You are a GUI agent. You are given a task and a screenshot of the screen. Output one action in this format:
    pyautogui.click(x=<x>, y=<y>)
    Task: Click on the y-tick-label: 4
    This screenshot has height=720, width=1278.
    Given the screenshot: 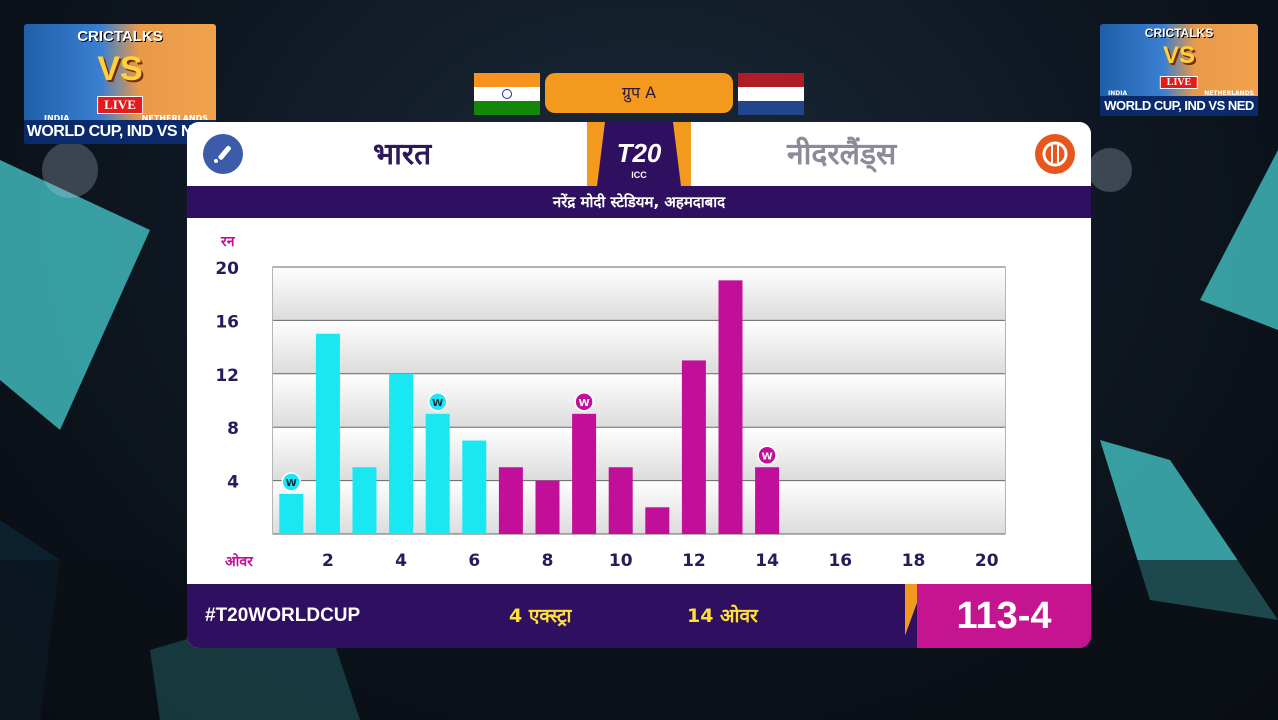 What is the action you would take?
    pyautogui.click(x=233, y=483)
    